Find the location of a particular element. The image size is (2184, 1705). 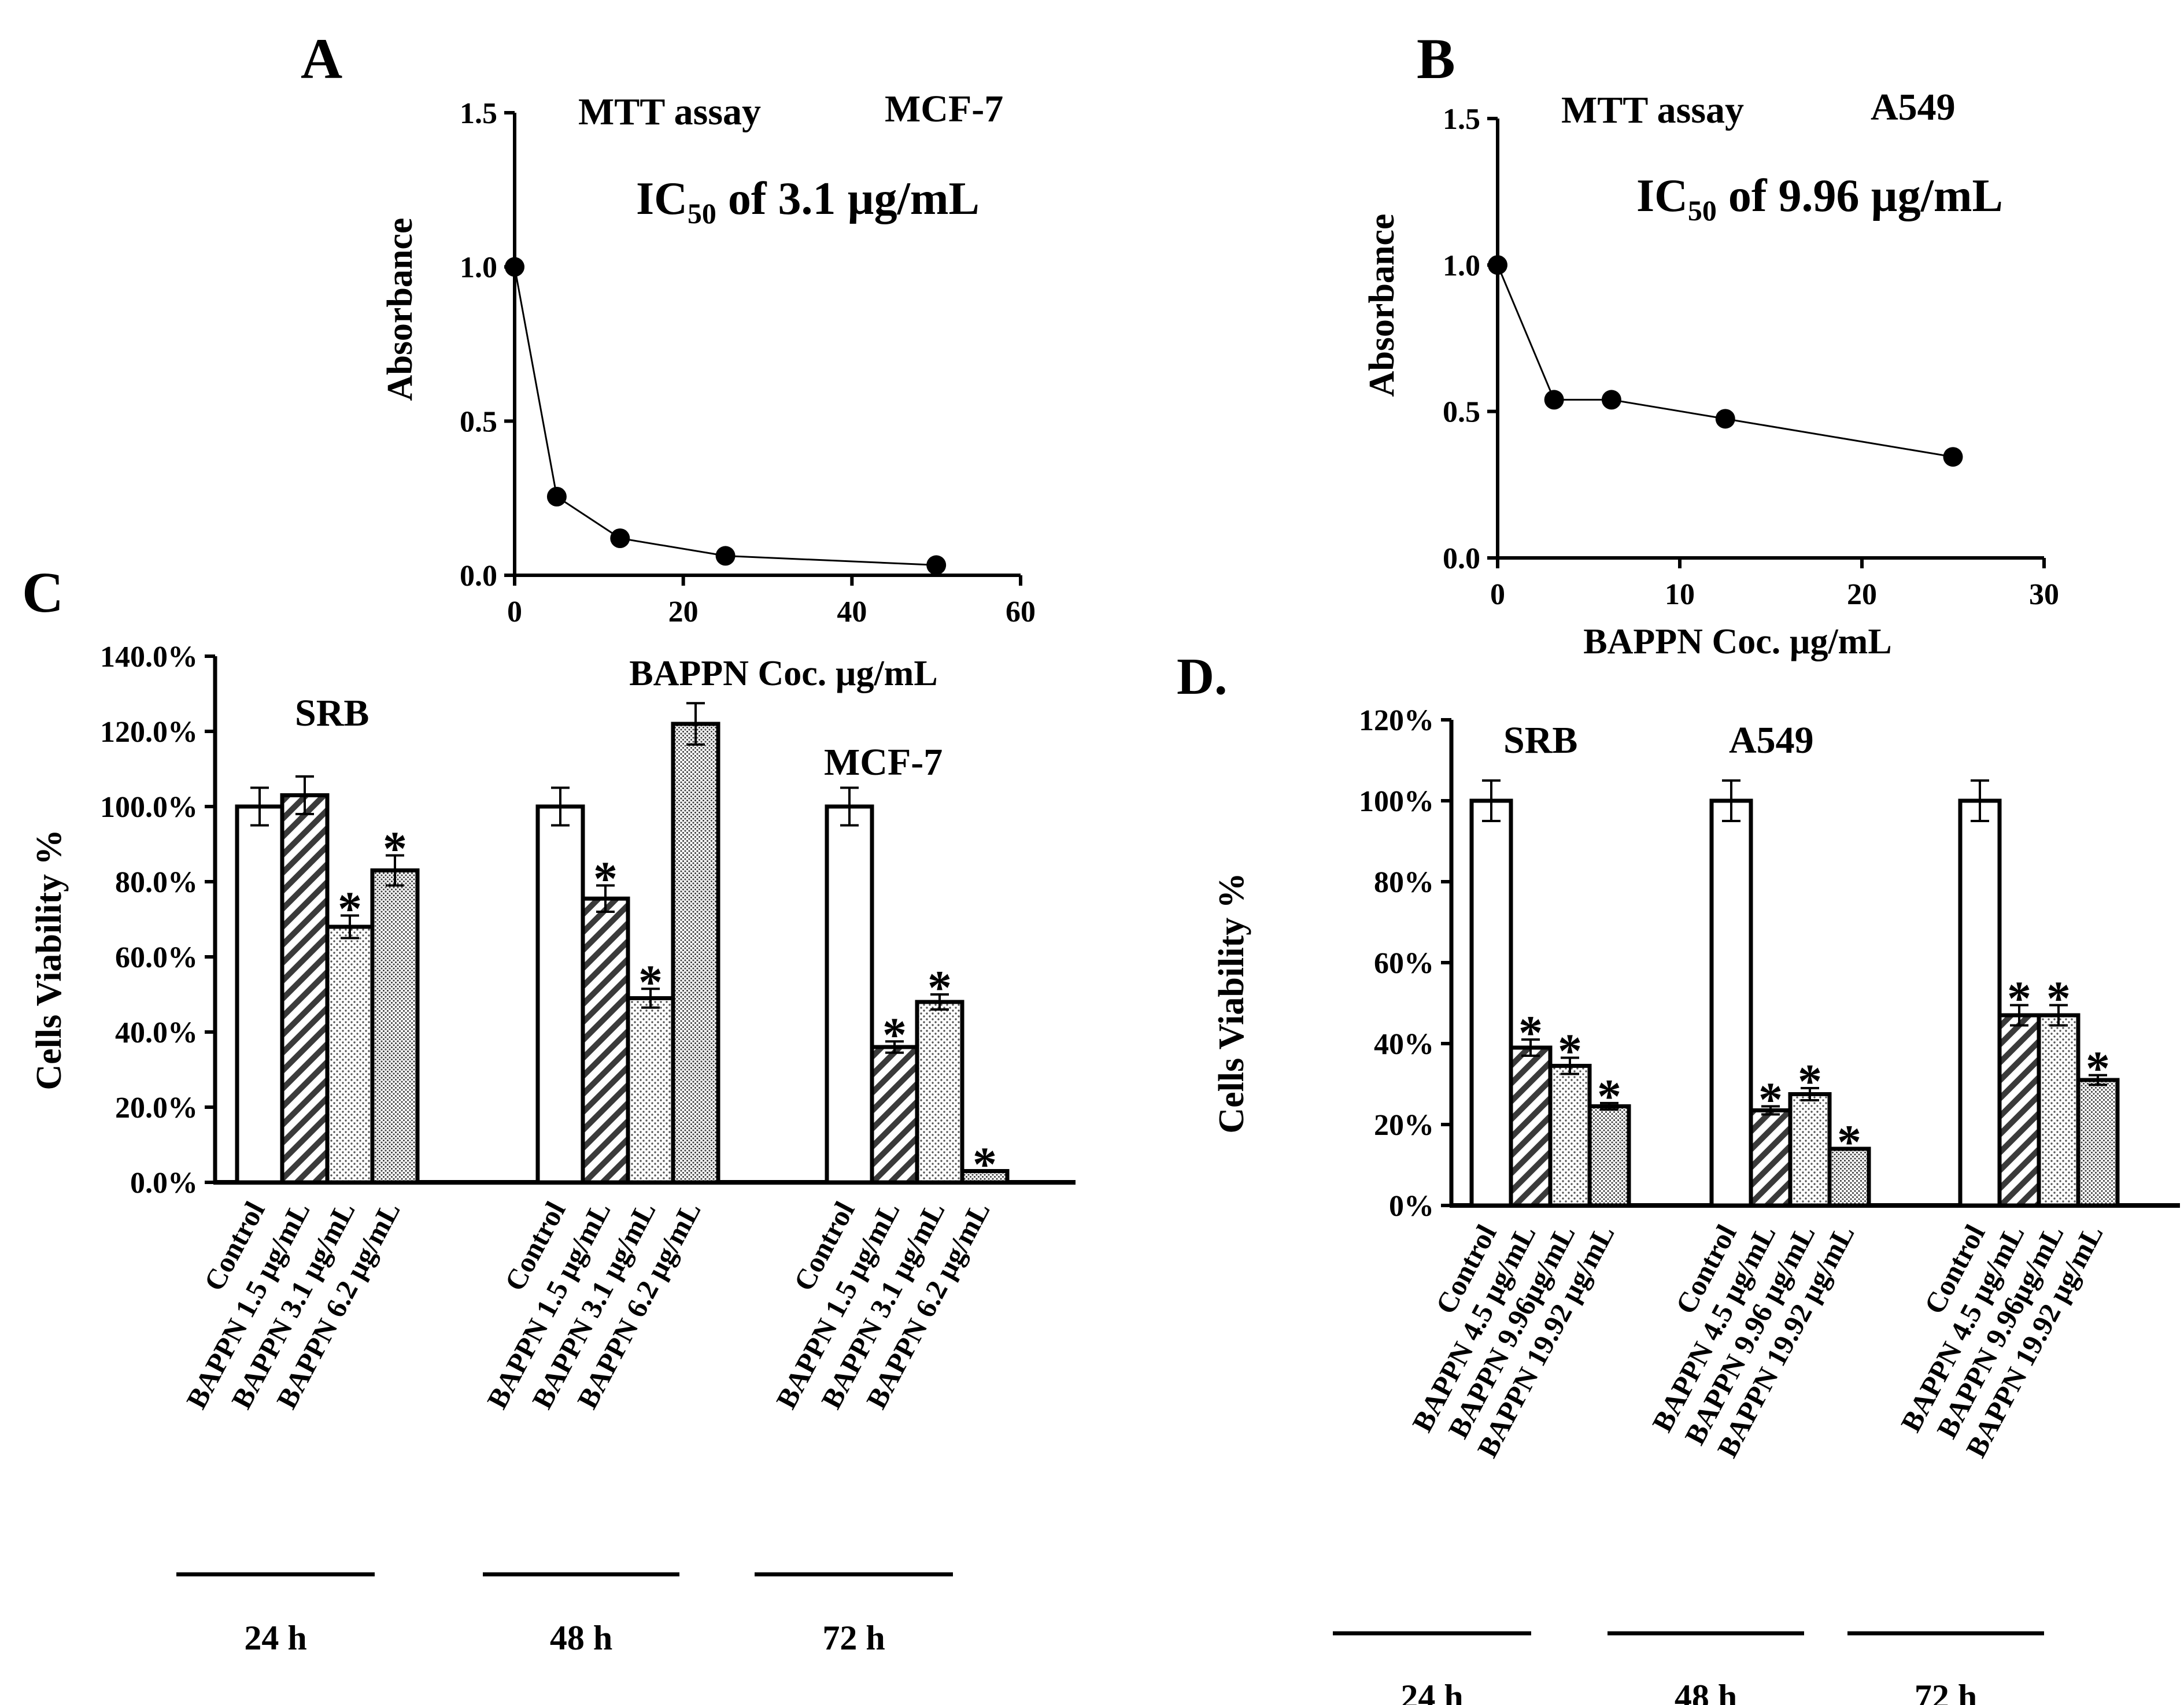

panel-a-title-left: MTT assay is located at coordinates (669, 112).